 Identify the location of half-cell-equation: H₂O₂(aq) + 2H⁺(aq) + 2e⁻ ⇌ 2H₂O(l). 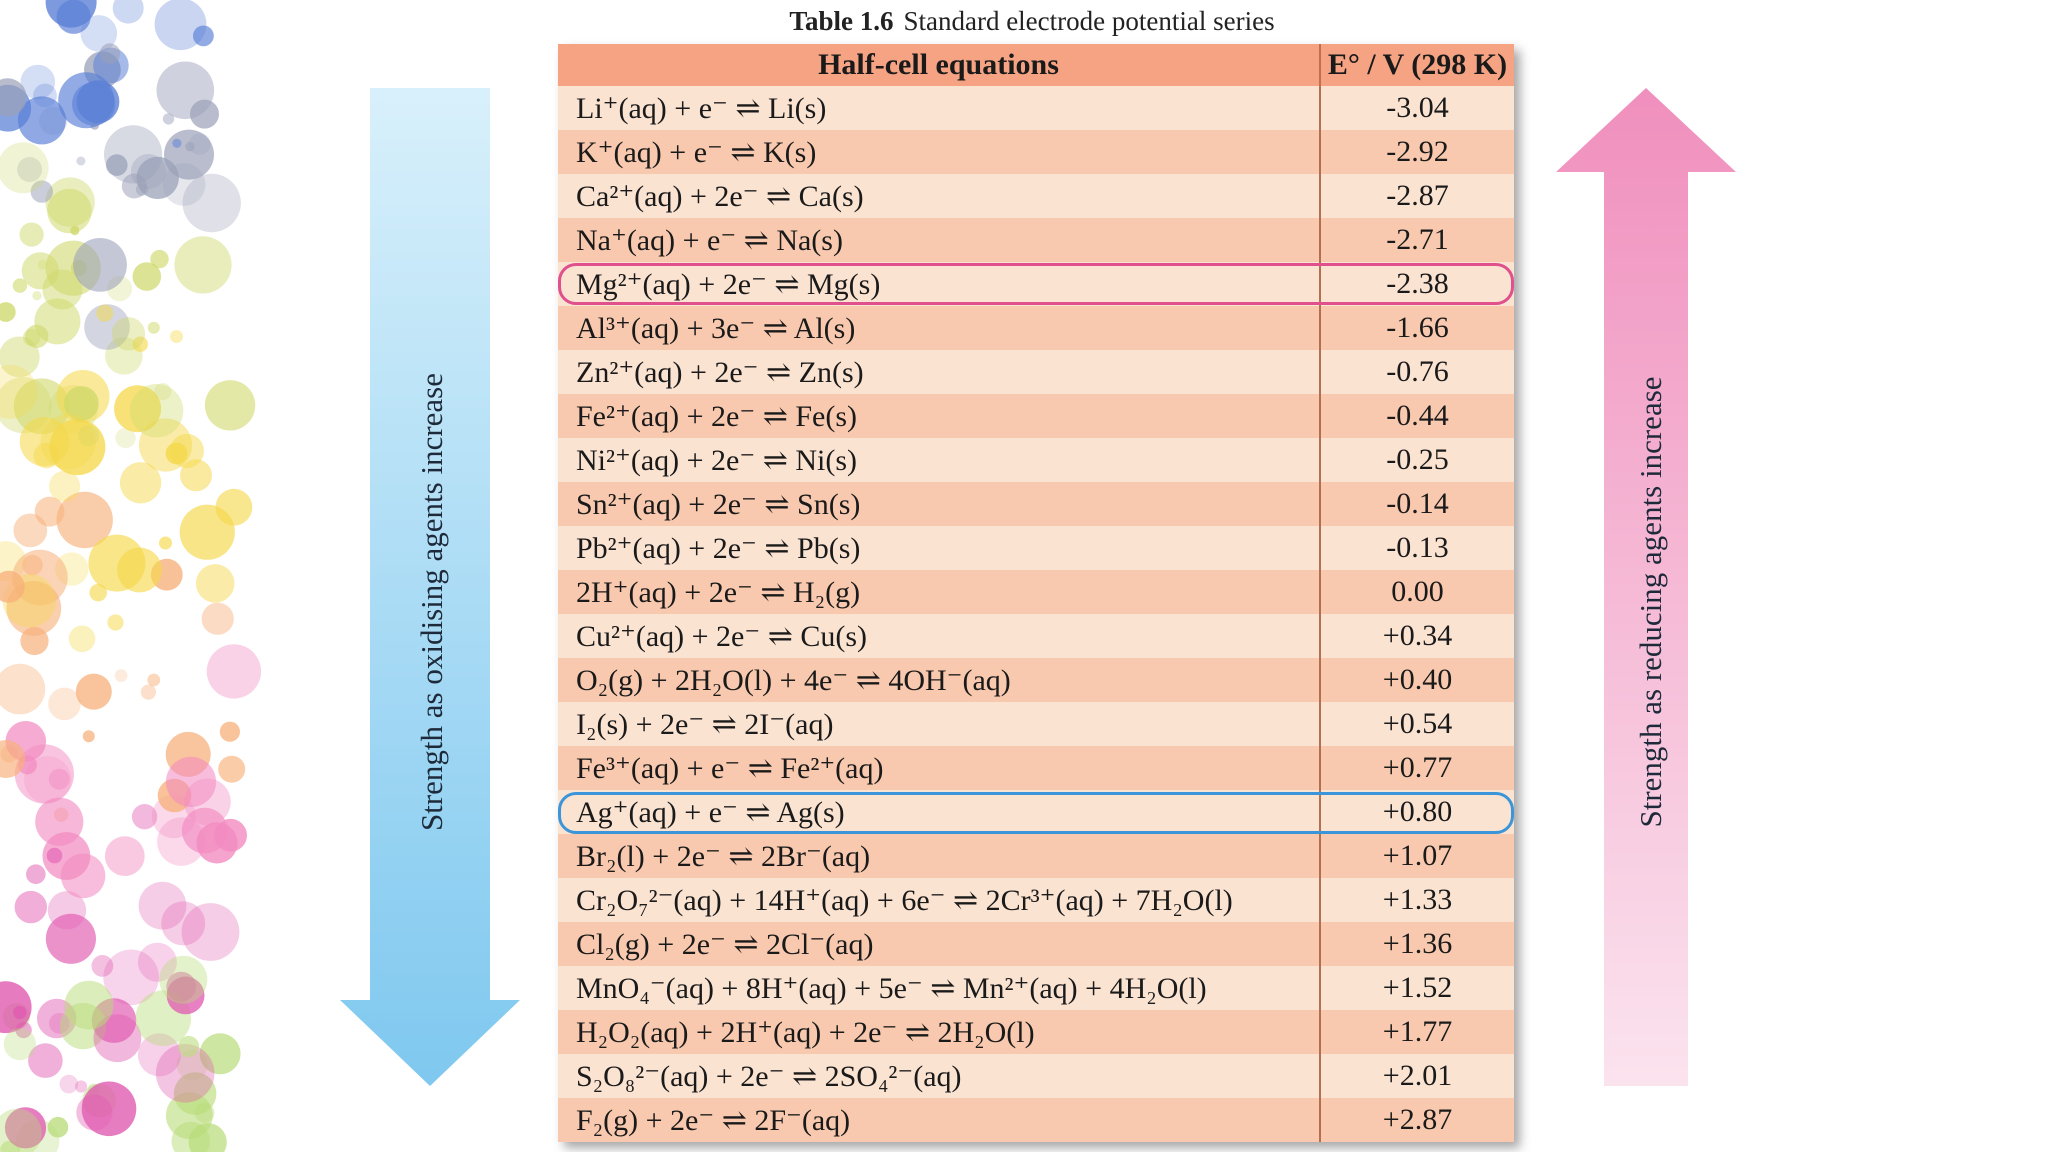
(939, 1032).